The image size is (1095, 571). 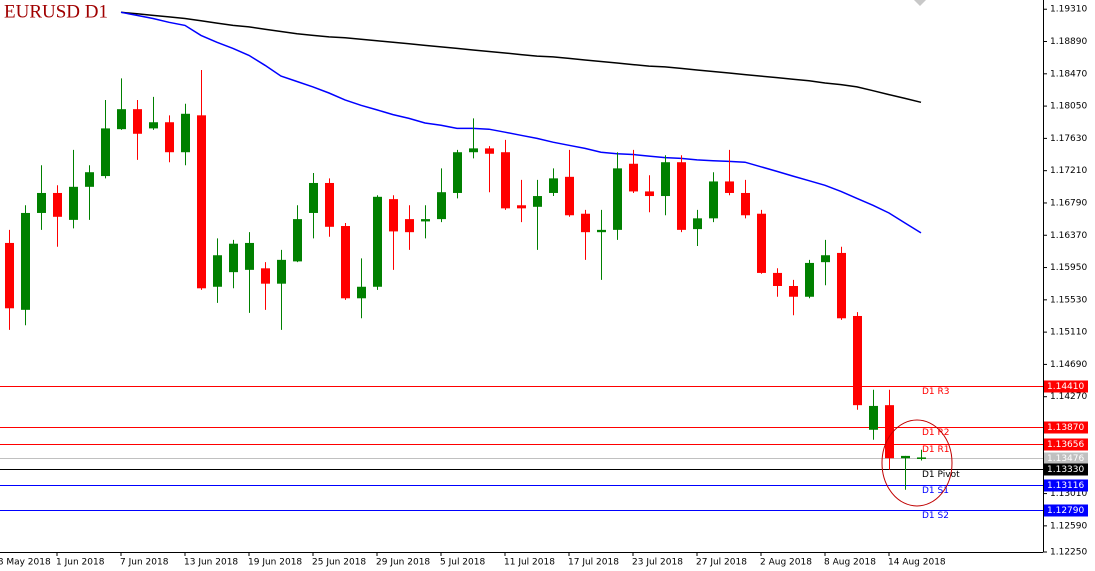 I want to click on chart-title: EURUSD D1, so click(x=56, y=11).